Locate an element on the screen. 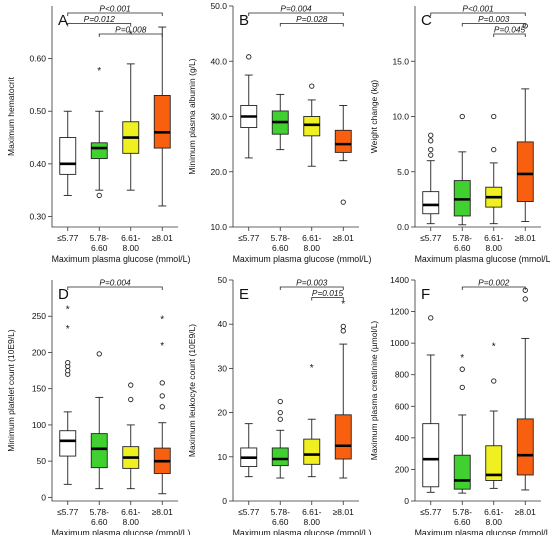  y-tick-label: 5.0 is located at coordinates (403, 172).